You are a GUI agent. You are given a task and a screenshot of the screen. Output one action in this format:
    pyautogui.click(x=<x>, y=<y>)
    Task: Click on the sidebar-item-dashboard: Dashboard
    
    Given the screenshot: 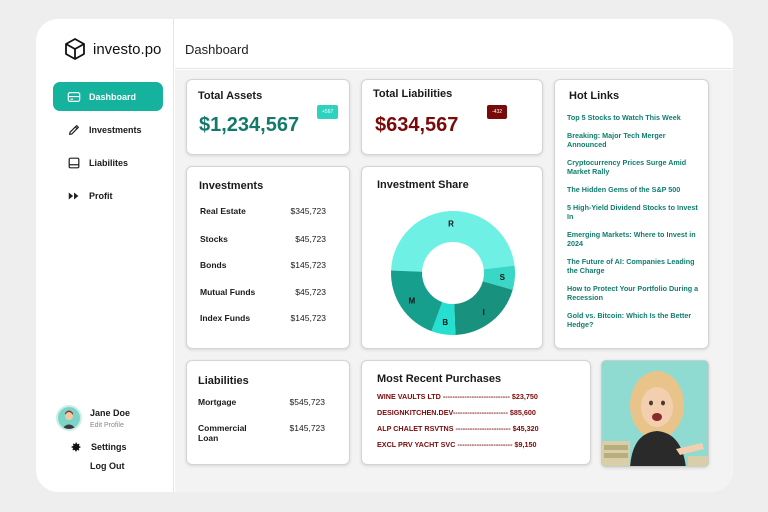 What is the action you would take?
    pyautogui.click(x=108, y=96)
    